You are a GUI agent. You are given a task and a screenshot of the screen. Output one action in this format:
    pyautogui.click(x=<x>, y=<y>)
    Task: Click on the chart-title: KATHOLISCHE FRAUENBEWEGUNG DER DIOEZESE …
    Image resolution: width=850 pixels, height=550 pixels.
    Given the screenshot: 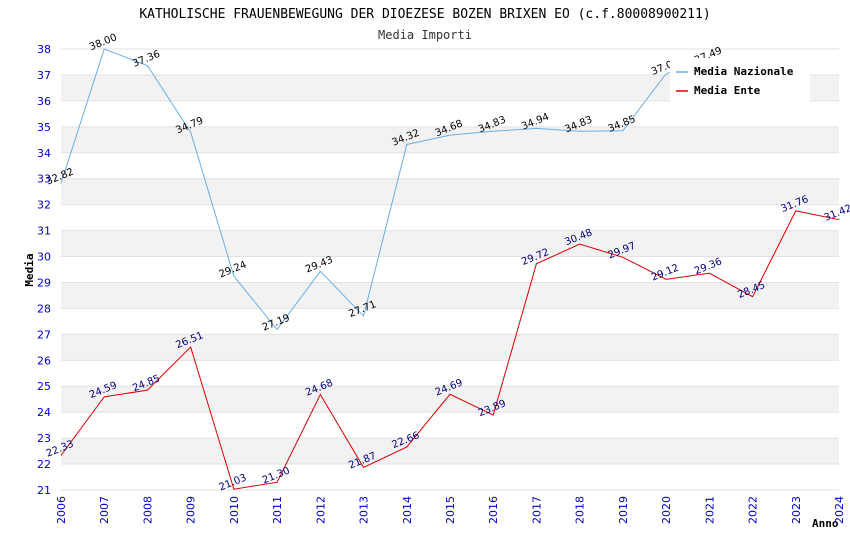 What is the action you would take?
    pyautogui.click(x=424, y=14)
    